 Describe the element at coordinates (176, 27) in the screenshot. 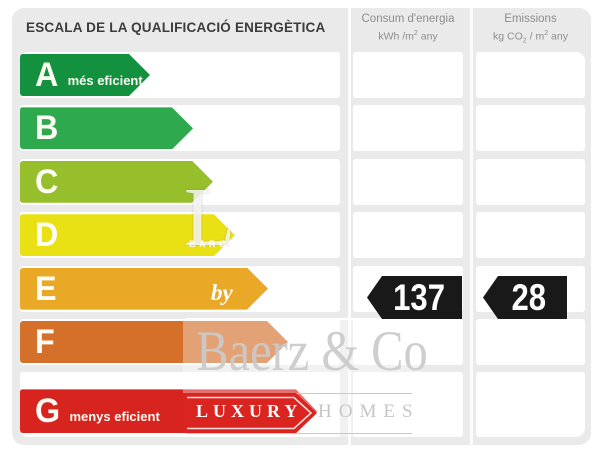

I see `page-title: ESCALA DE LA QUALIFICACIÓ ENERGÈTICA` at that location.